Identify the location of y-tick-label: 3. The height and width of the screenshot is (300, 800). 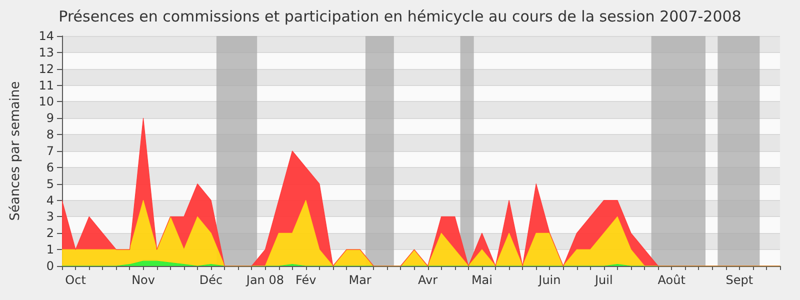
(50, 217).